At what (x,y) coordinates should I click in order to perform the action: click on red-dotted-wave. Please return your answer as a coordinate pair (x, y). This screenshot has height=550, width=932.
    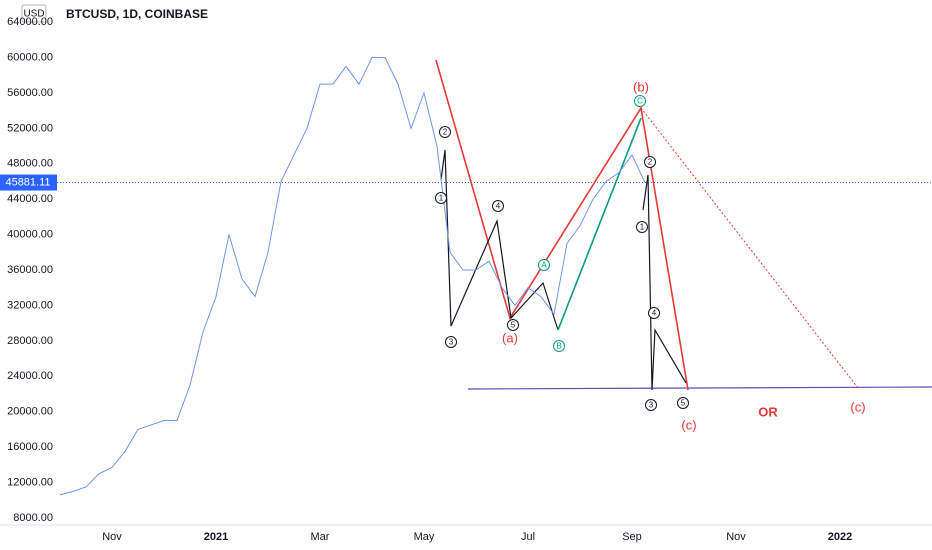
    Looking at the image, I should click on (749, 248).